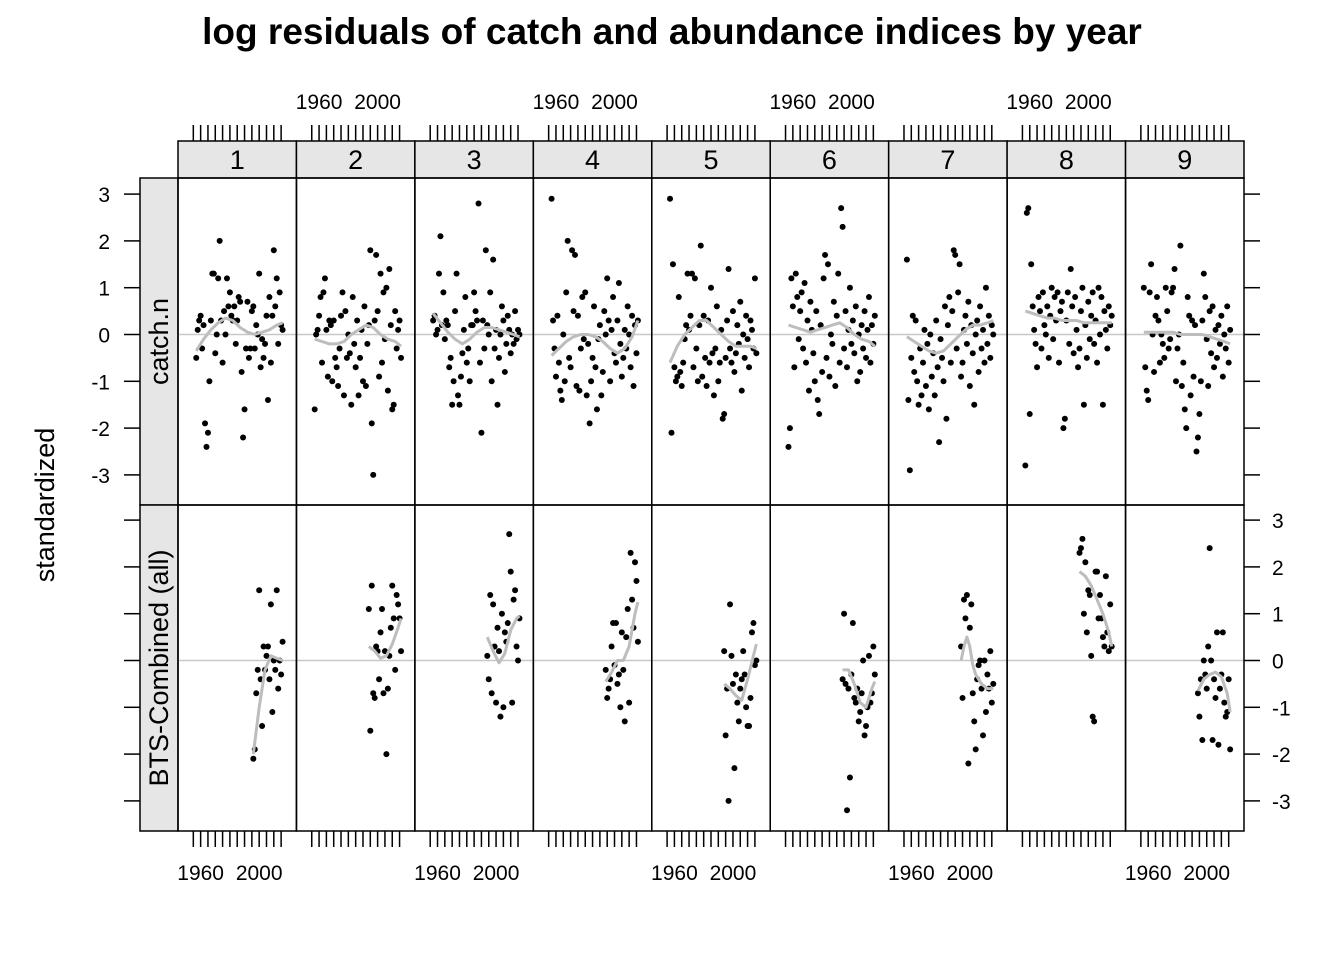  I want to click on y-tick-label-right: 3, so click(1278, 521).